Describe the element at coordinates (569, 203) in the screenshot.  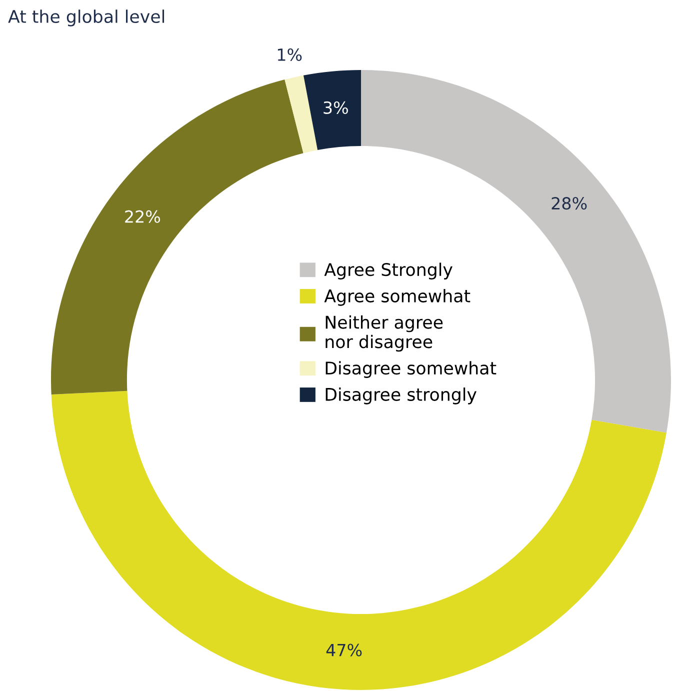
I see `data-label: 28%` at that location.